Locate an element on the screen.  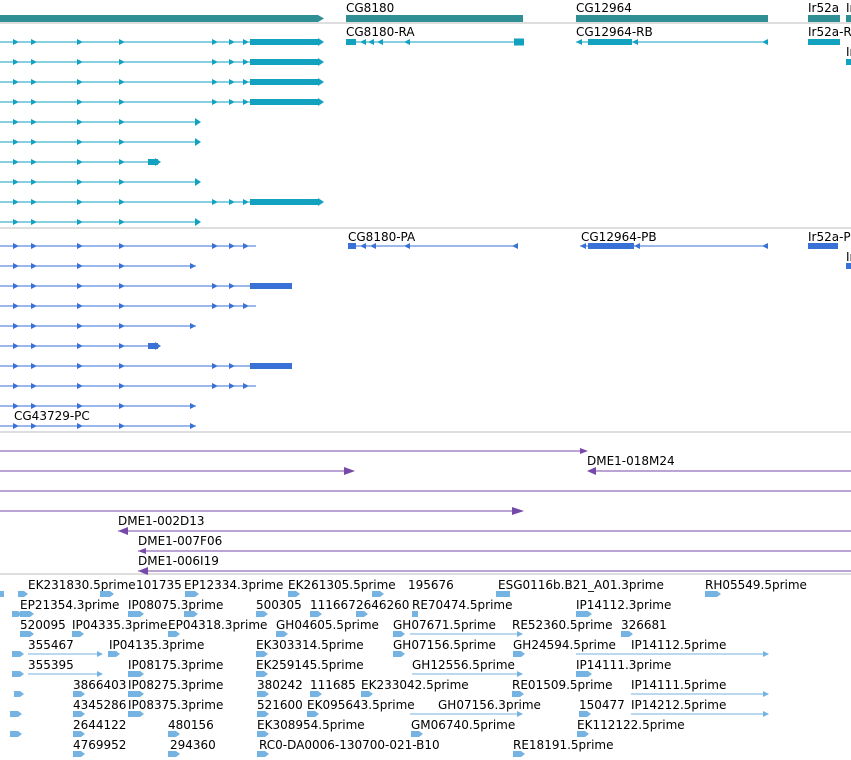
est-label: 380242 is located at coordinates (280, 685).